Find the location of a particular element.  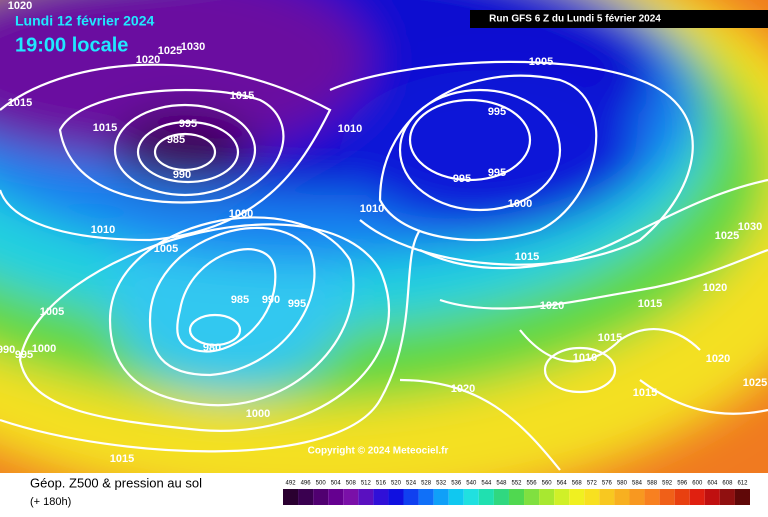

footer-title: Géop. Z500 & pression au sol is located at coordinates (116, 482).